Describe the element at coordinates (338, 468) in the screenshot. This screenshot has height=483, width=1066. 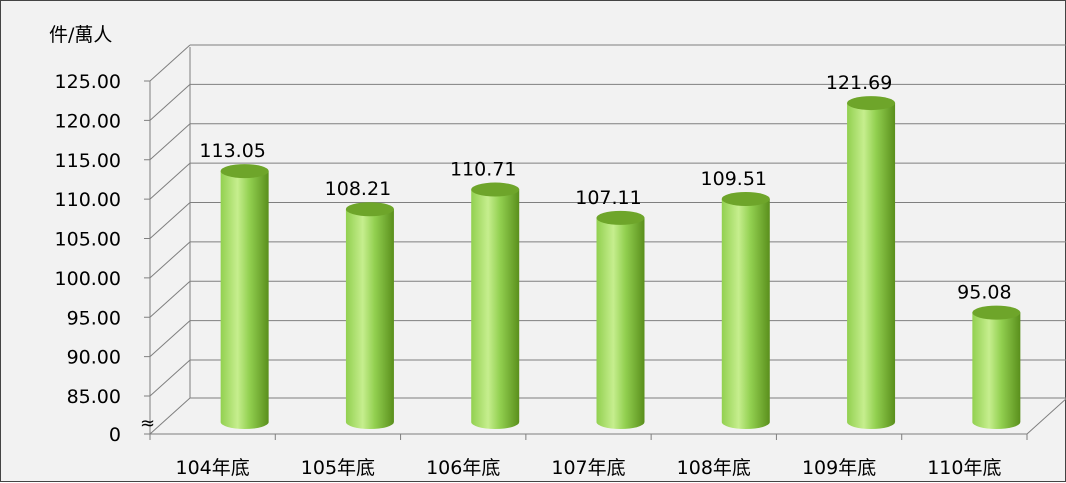
I see `x-category-label: 105年底` at that location.